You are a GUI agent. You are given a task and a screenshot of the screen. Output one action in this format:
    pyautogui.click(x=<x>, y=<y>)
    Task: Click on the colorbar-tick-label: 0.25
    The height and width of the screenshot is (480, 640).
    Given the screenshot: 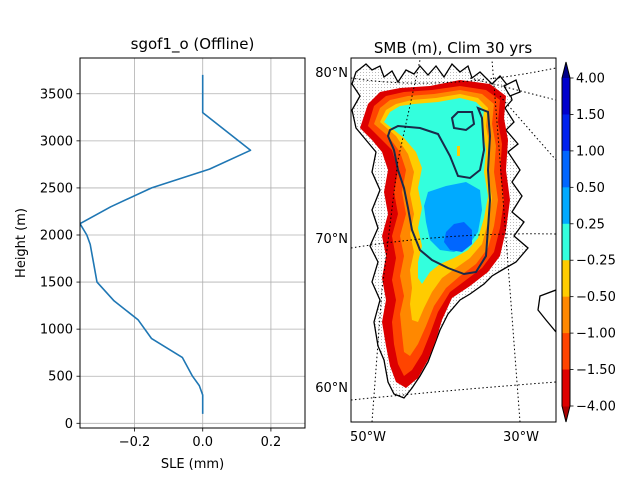 What is the action you would take?
    pyautogui.click(x=590, y=224)
    